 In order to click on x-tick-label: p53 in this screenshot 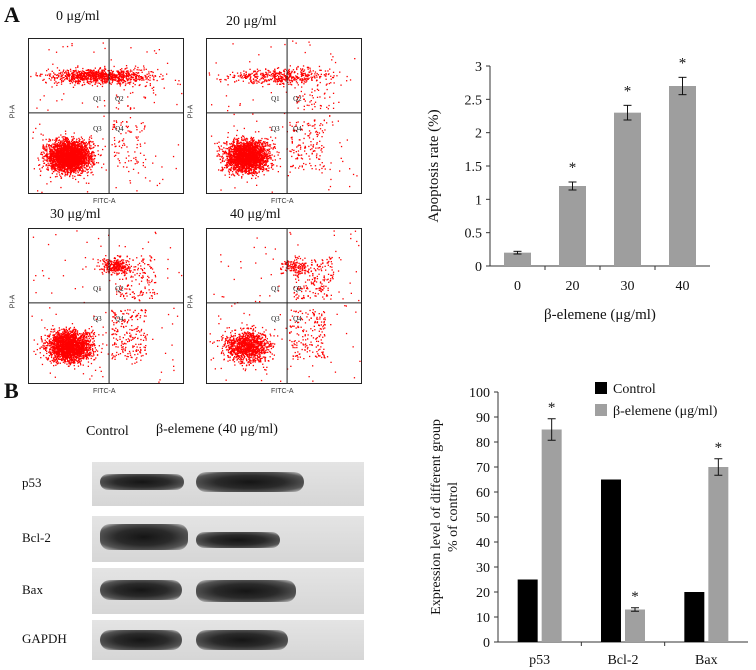, I will do `click(539, 660)`.